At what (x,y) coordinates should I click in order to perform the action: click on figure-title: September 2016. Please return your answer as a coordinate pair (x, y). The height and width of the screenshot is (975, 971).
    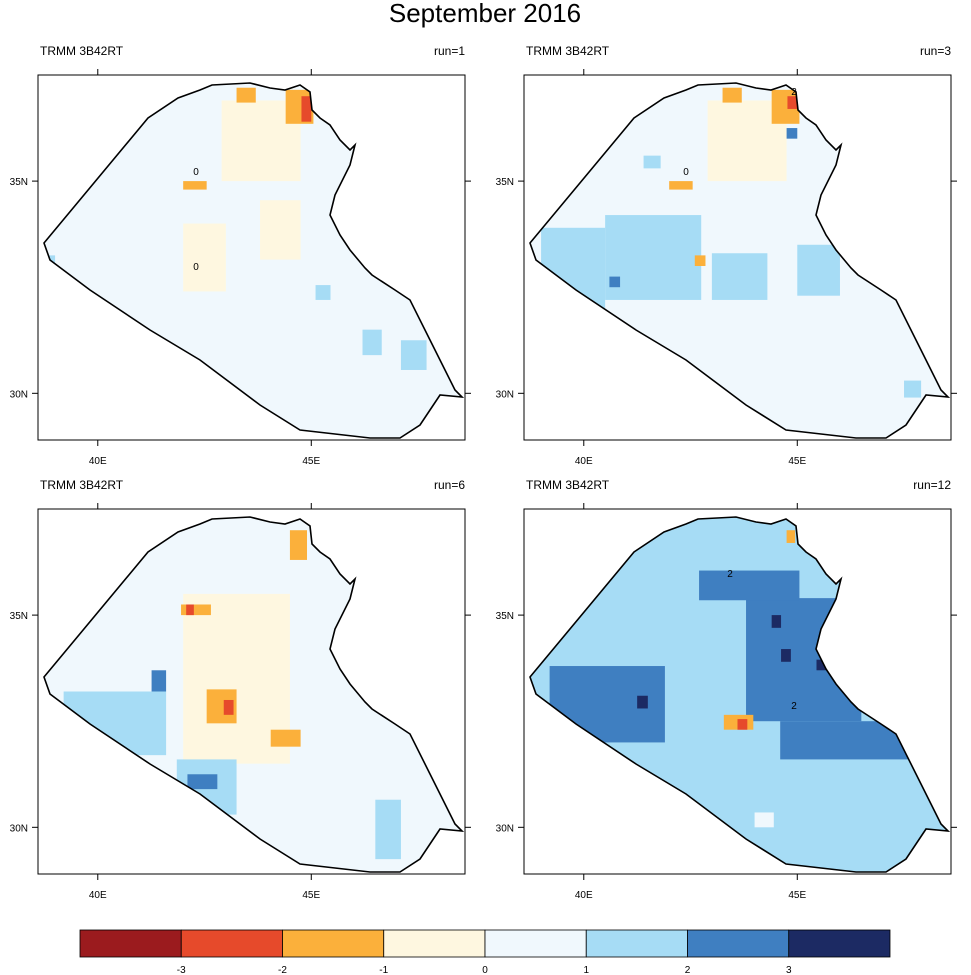
    Looking at the image, I should click on (485, 14).